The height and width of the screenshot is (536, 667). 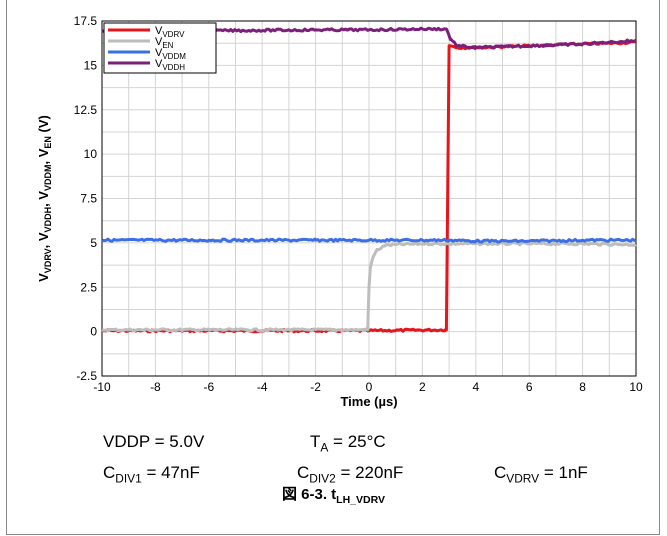 I want to click on condition-cvdrv: CVDRV = 1nF, so click(x=541, y=474).